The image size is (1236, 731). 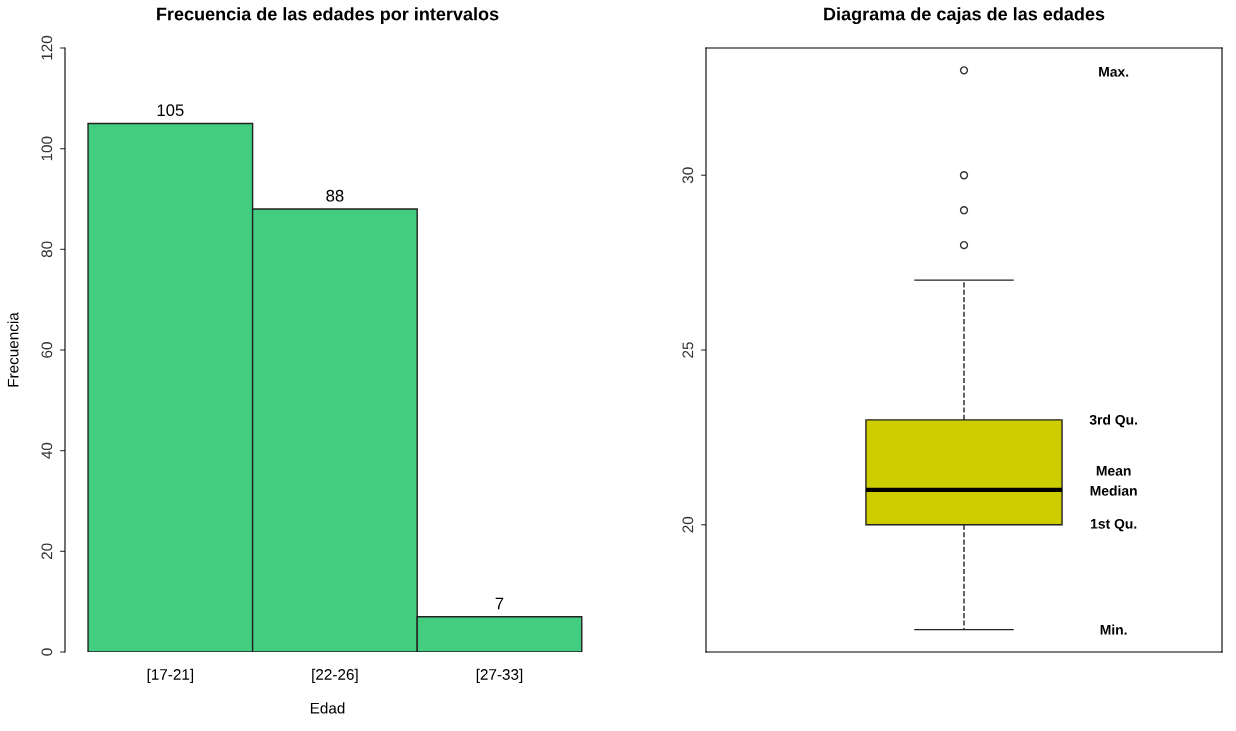 What do you see at coordinates (47, 350) in the screenshot?
I see `y-tick-label: 60` at bounding box center [47, 350].